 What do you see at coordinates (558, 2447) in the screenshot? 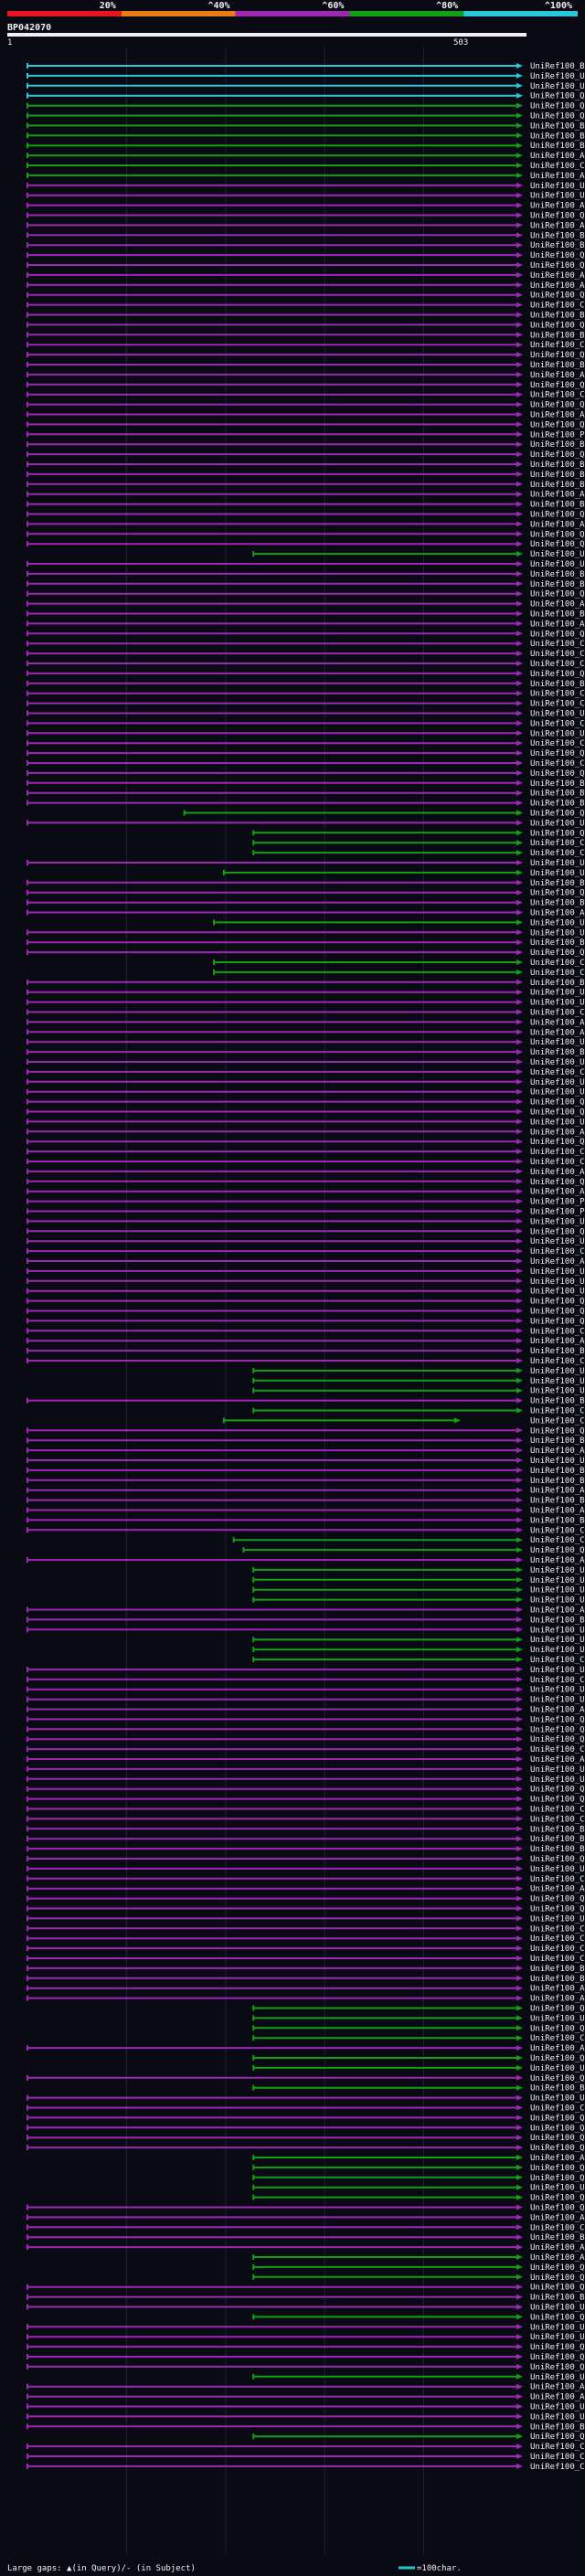
I see `hit-label: UniRef100_C4YPG9` at bounding box center [558, 2447].